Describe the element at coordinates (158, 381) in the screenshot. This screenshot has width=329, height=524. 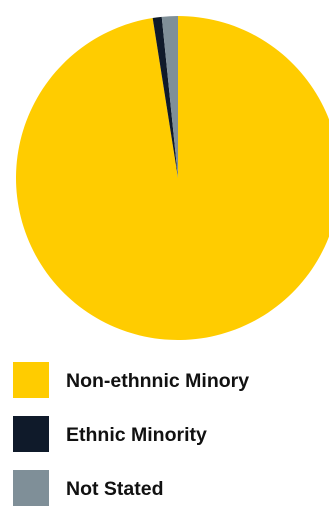
I see `legend-label-non-ethnic-minority: Non-ethnnic Minory` at that location.